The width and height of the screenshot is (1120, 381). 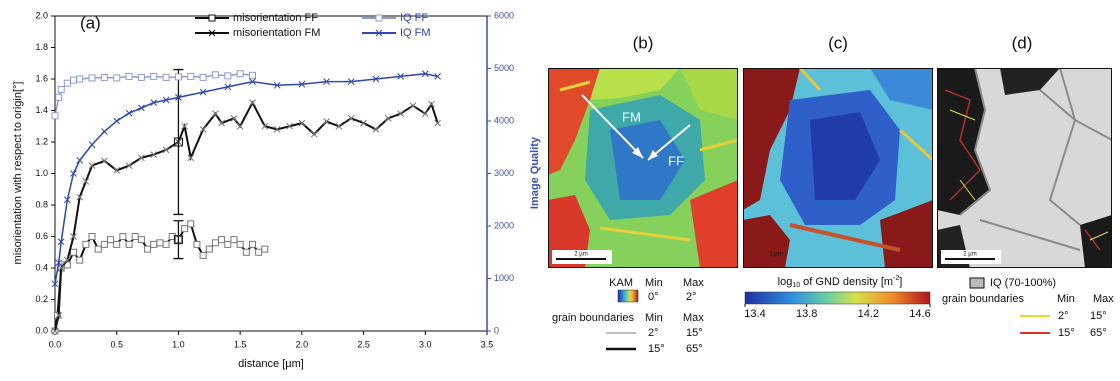 I want to click on gnd-map, so click(x=838, y=168).